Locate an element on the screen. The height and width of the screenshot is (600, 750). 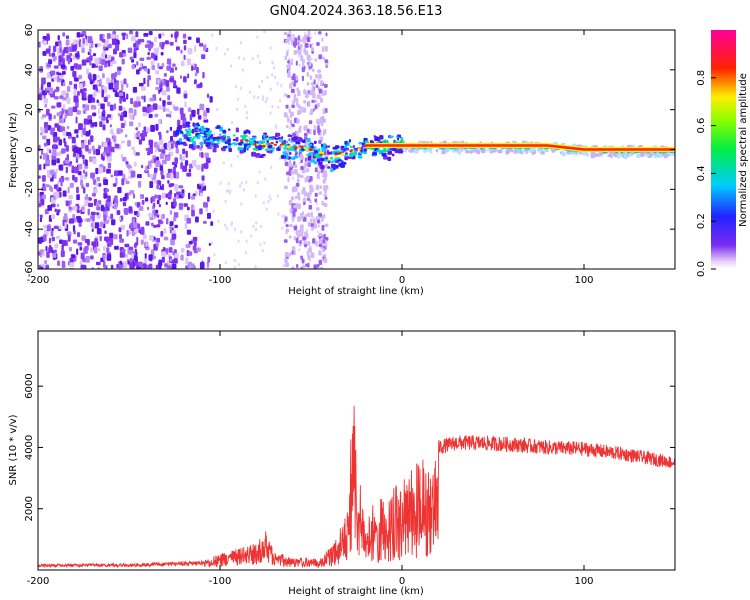
colorbar-tick-label: 0.6 is located at coordinates (701, 126).